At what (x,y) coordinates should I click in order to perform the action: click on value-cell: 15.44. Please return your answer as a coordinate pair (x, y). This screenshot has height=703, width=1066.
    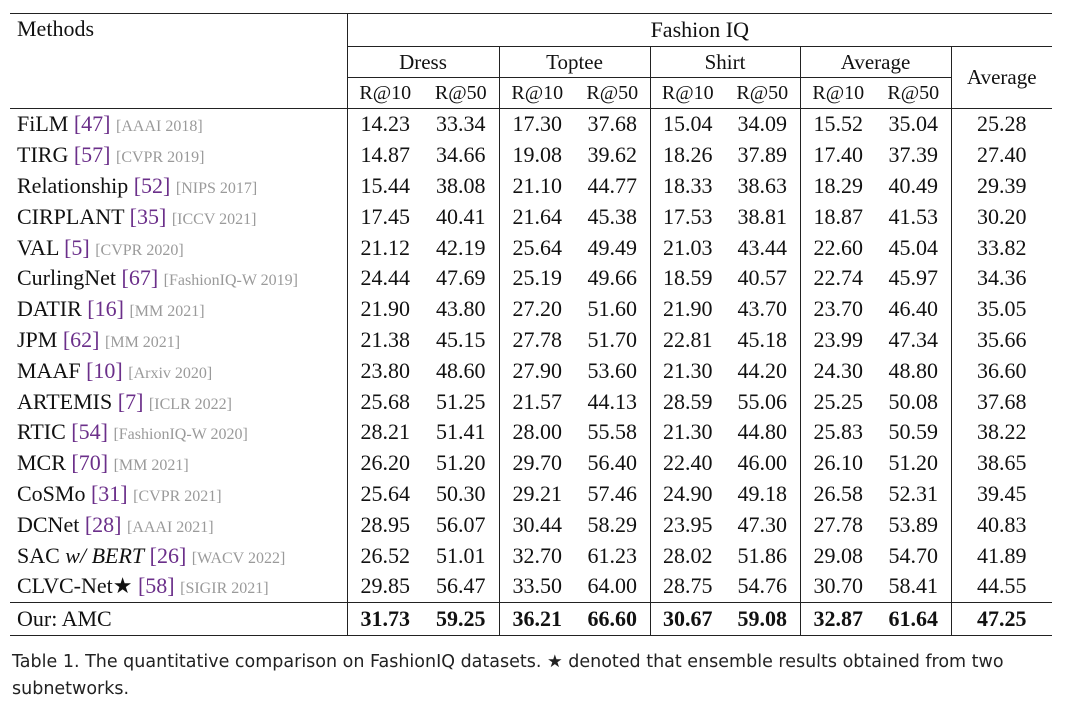
    Looking at the image, I should click on (385, 185).